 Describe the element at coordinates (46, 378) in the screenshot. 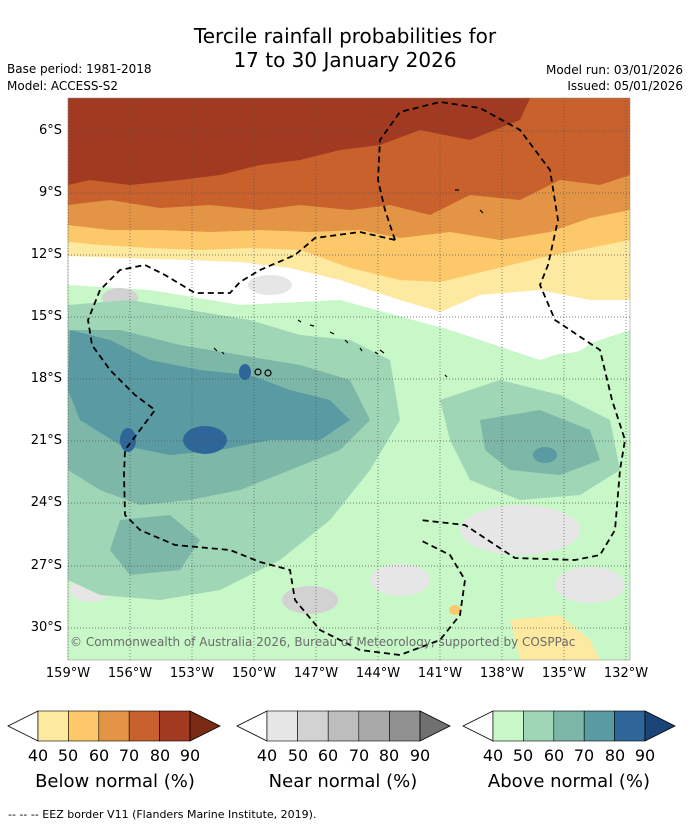

I see `lat-label: 18°S` at that location.